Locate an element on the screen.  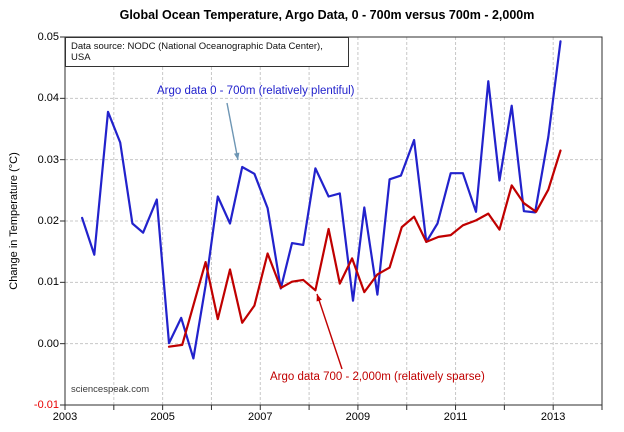
y-tick-label: 0.03 is located at coordinates (48, 159).